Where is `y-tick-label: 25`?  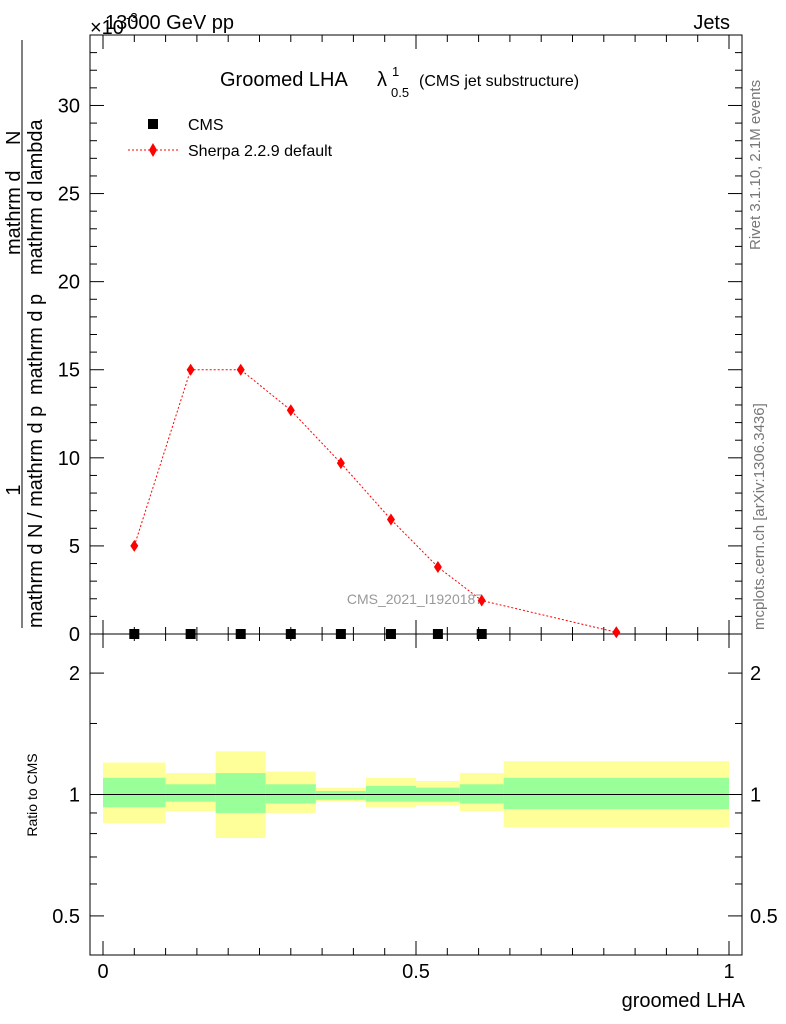 y-tick-label: 25 is located at coordinates (69, 195).